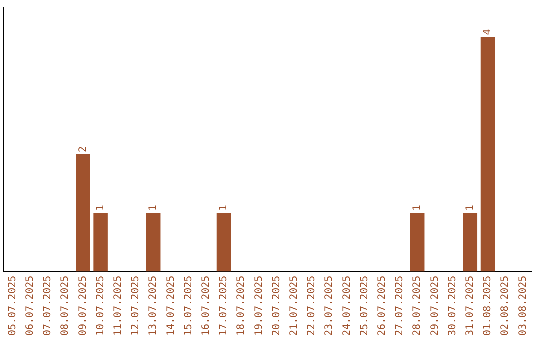  I want to click on x-tick-label: 06.07.2025, so click(30, 306).